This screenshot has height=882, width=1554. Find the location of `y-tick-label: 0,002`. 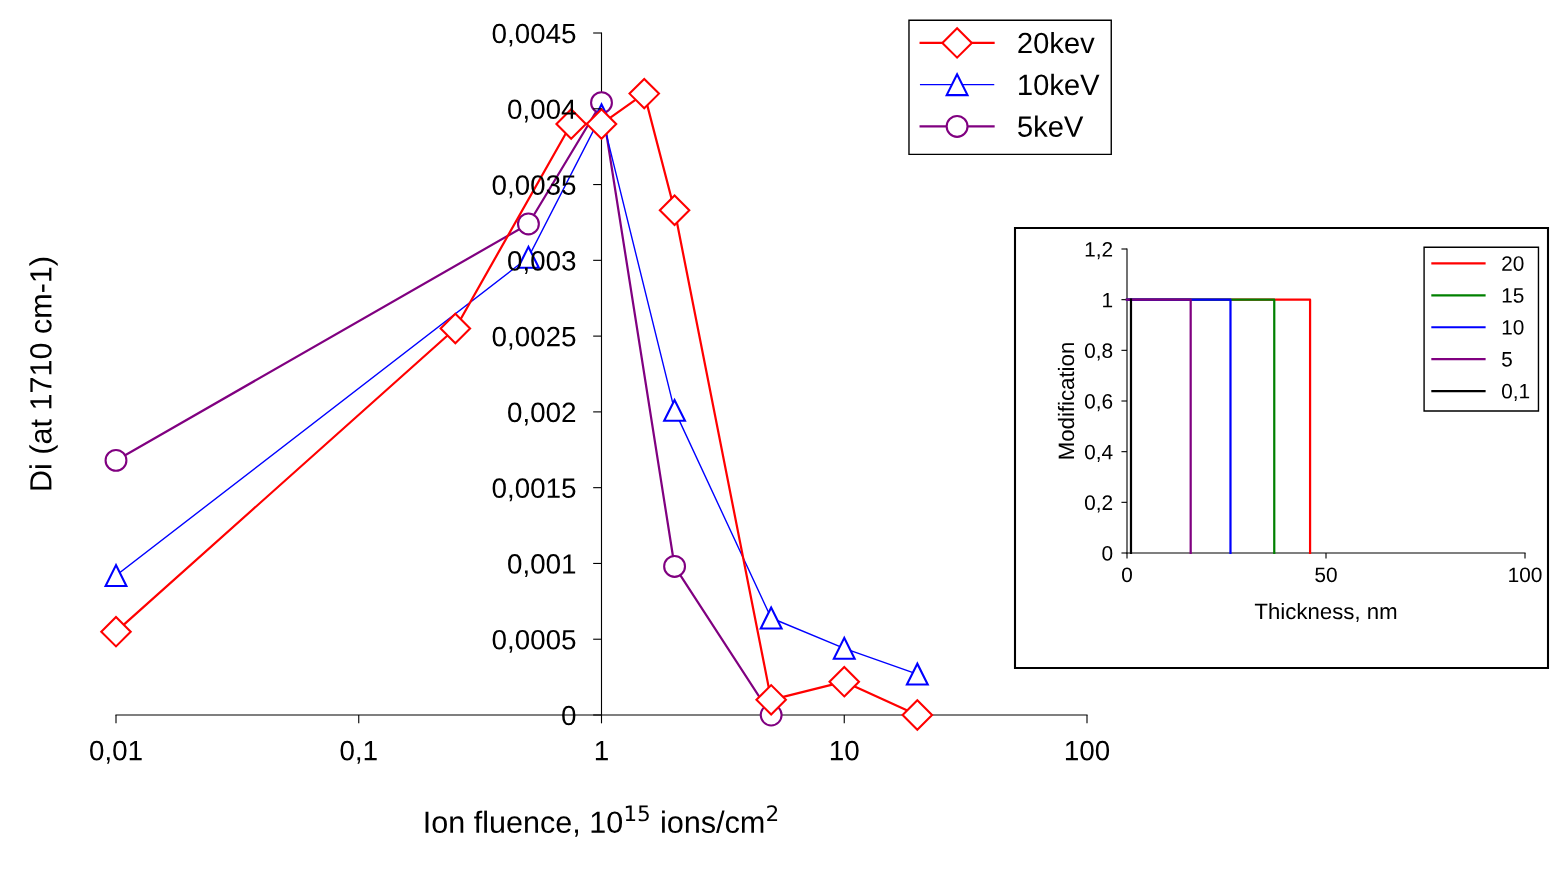

y-tick-label: 0,002 is located at coordinates (542, 414).